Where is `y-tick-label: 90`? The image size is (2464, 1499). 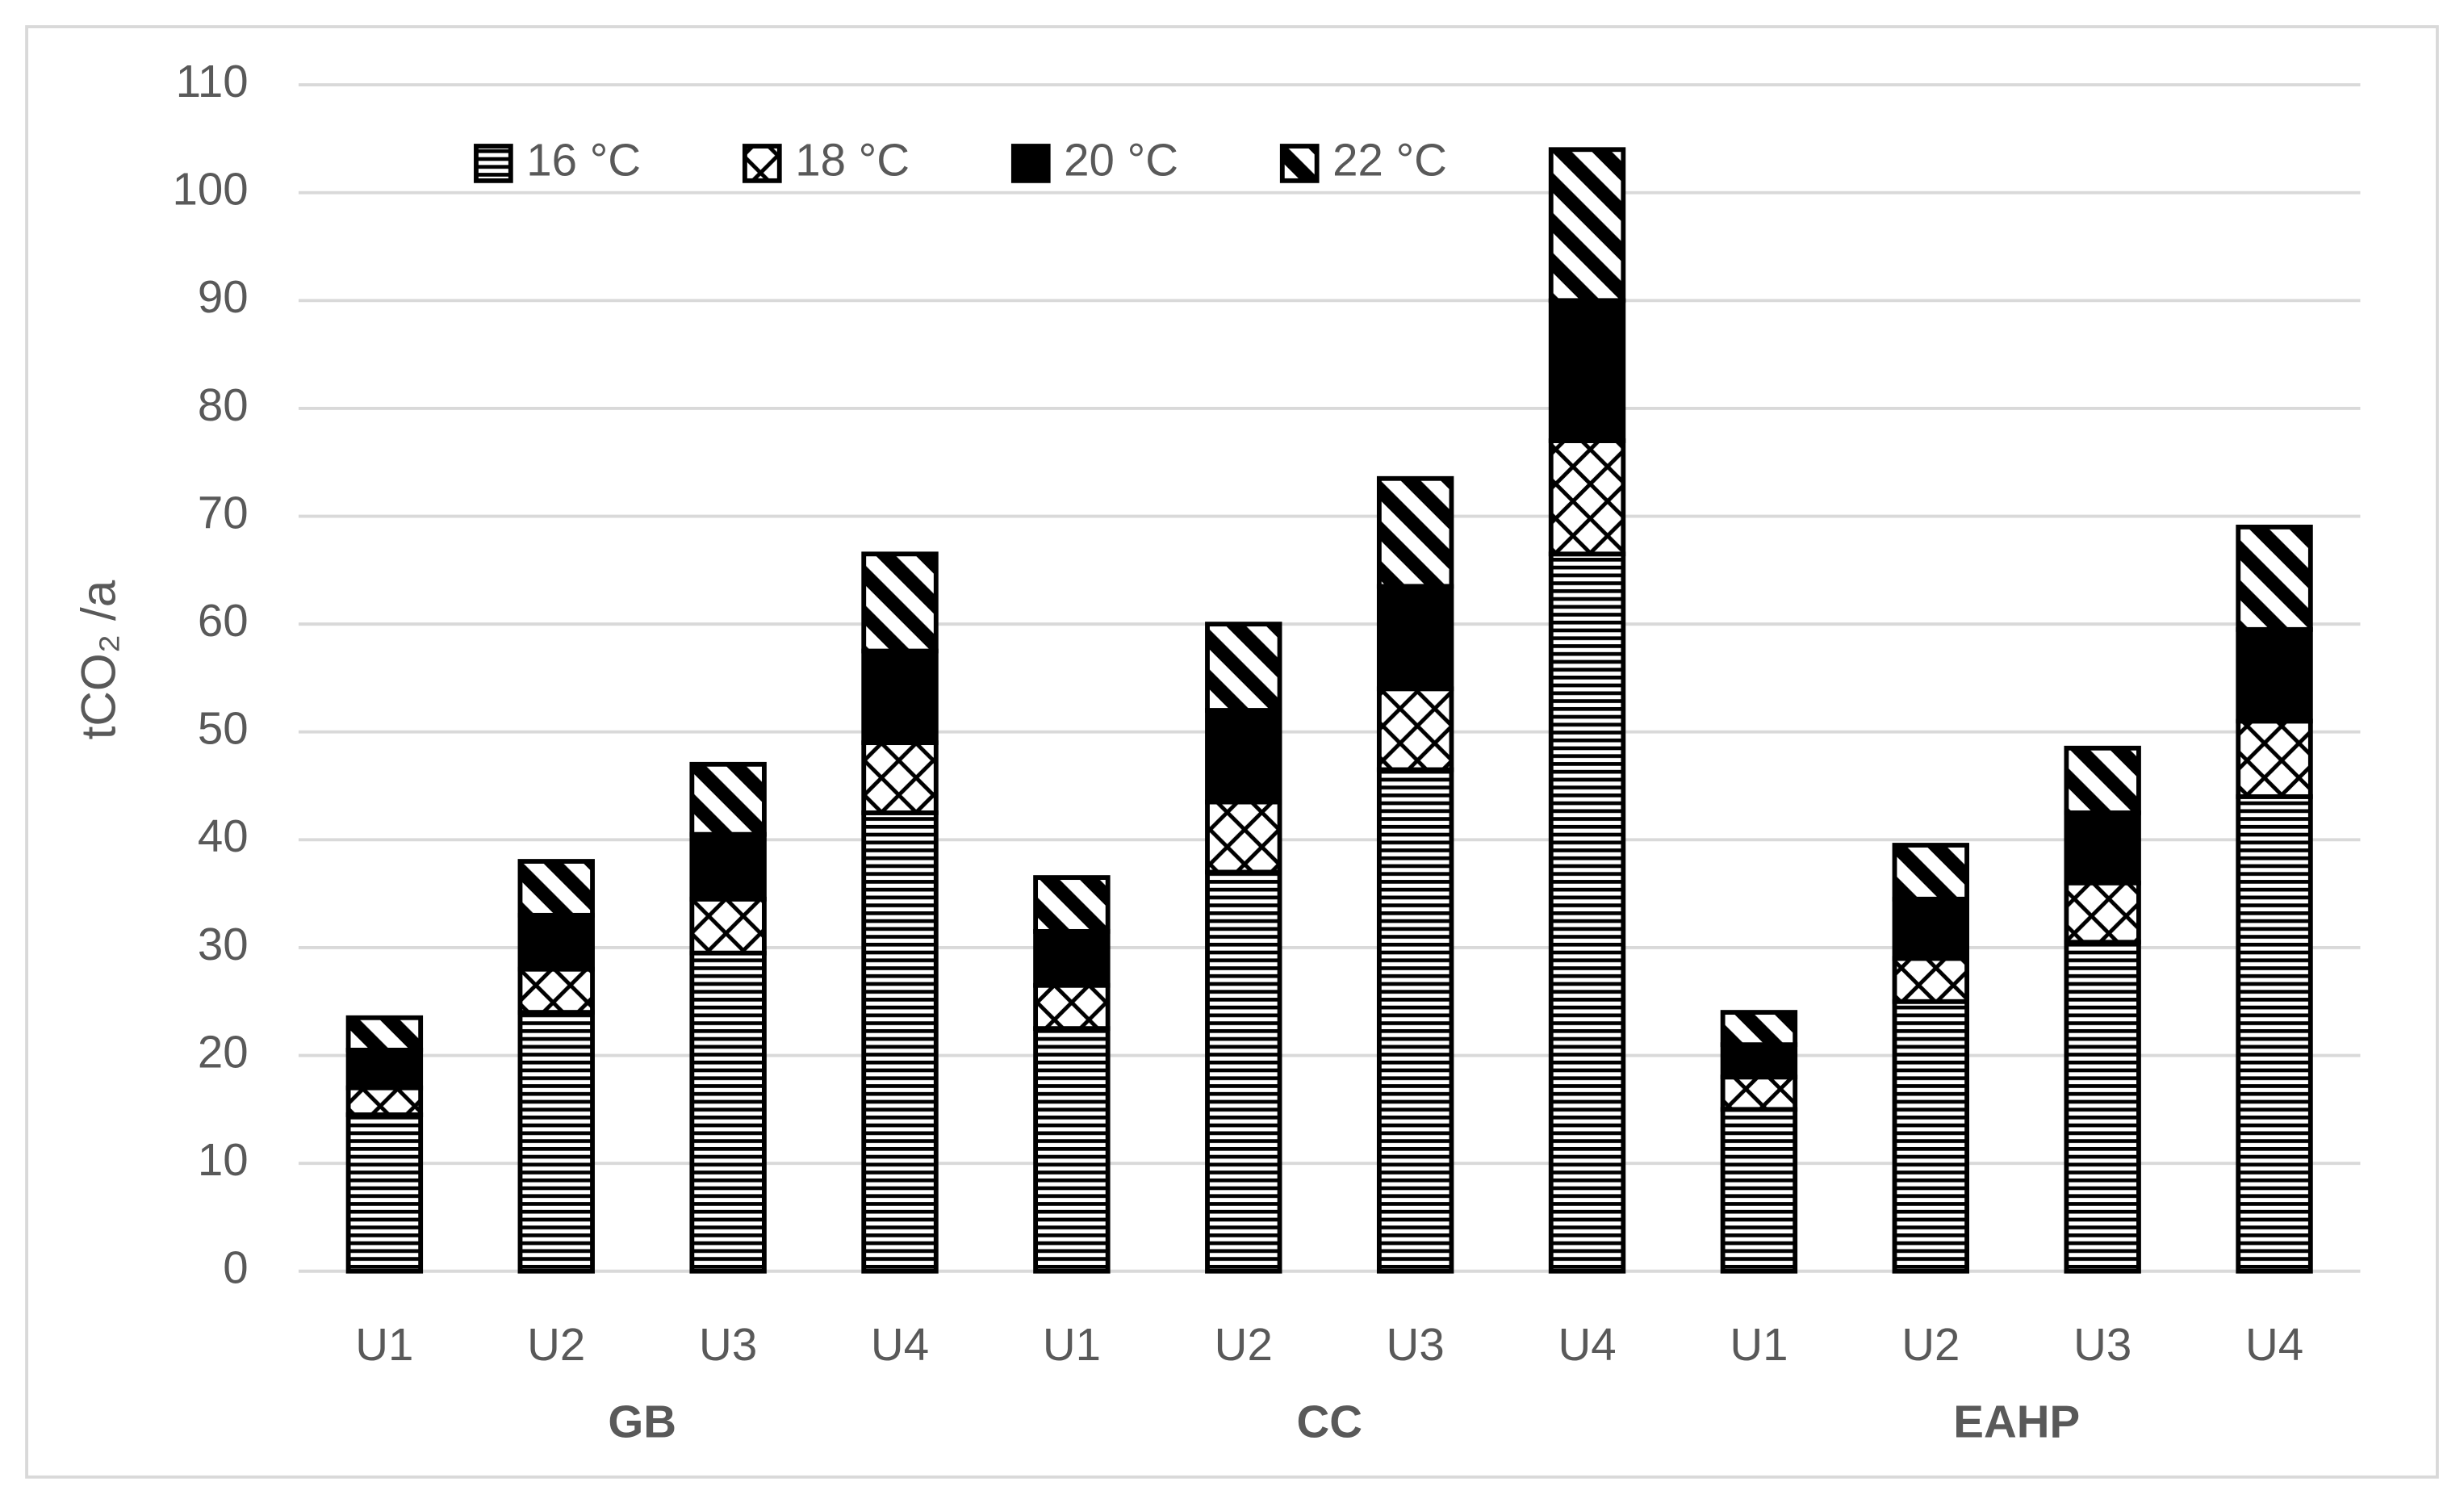 y-tick-label: 90 is located at coordinates (223, 296).